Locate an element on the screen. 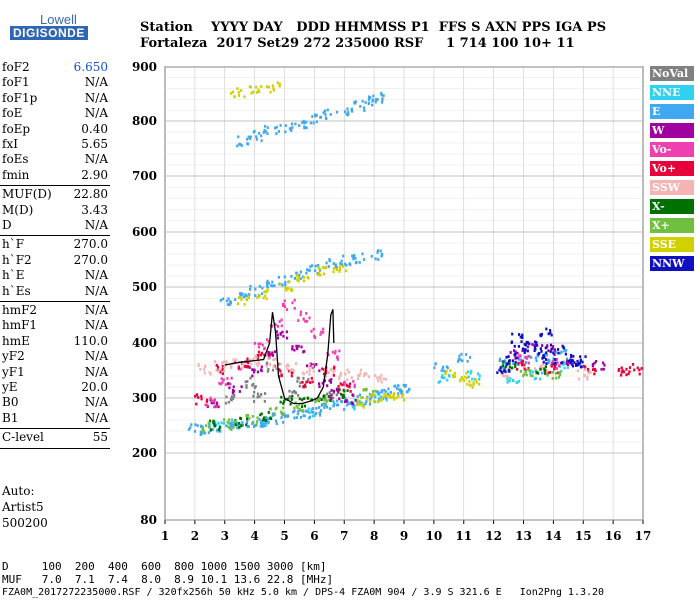 The height and width of the screenshot is (600, 700). param-name: h`Es is located at coordinates (16, 290).